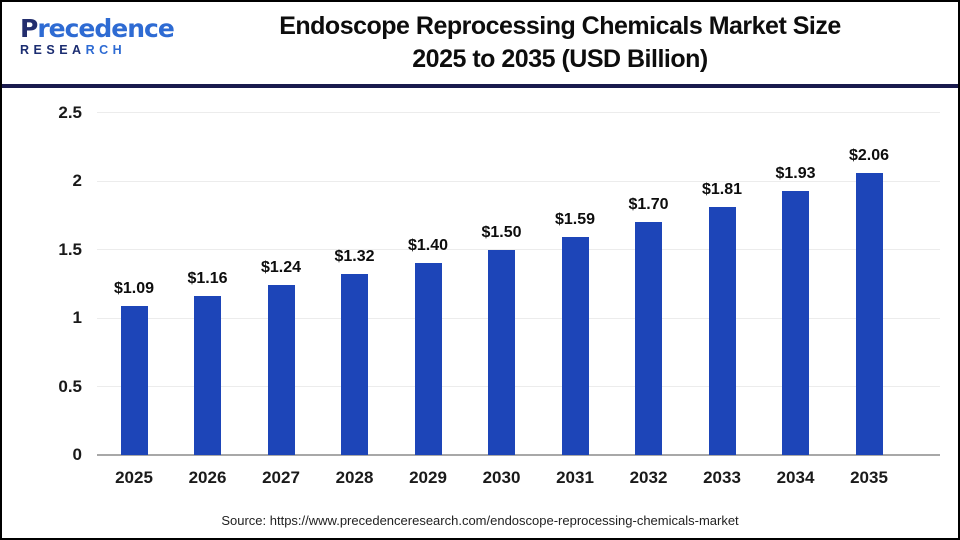  What do you see at coordinates (281, 477) in the screenshot?
I see `x-axis-tick-label: 2027` at bounding box center [281, 477].